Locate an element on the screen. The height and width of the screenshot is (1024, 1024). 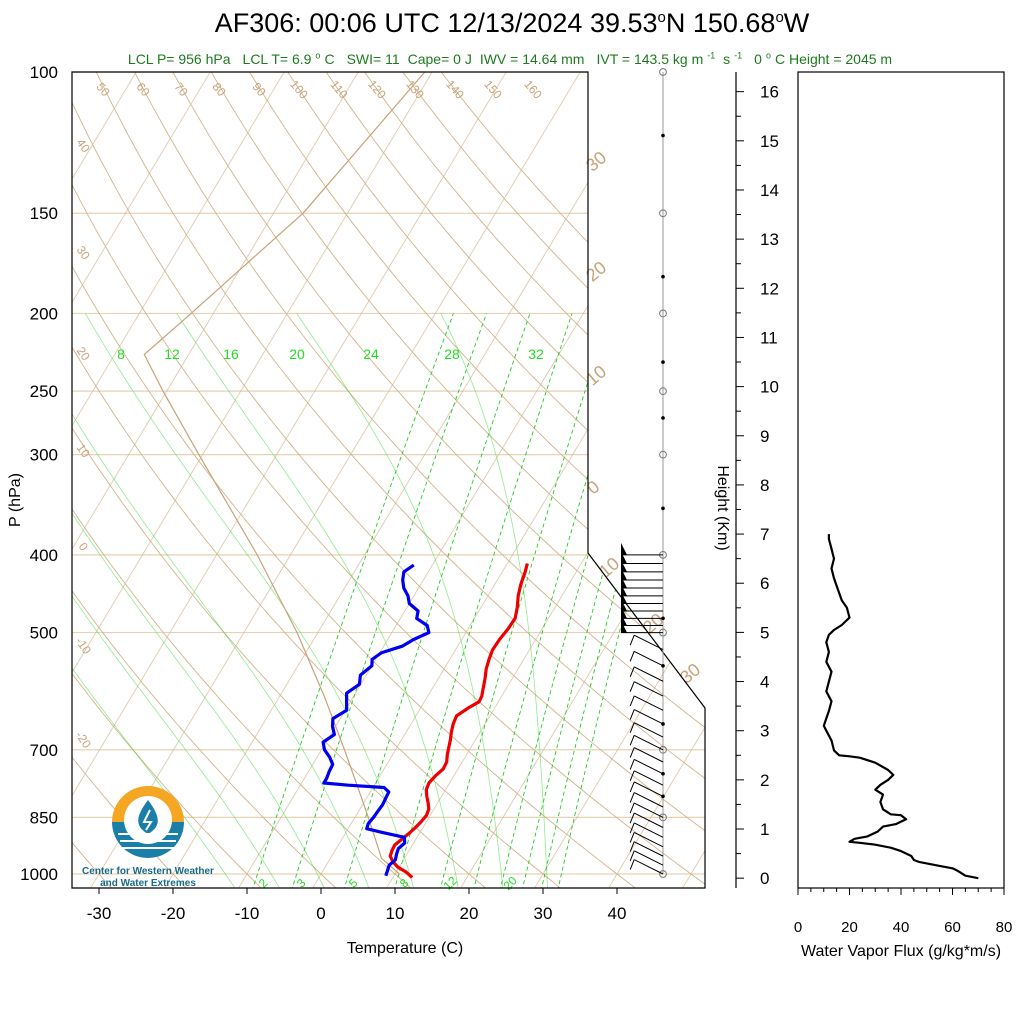
moist-adiabat-label: 30 is located at coordinates (596, 161).